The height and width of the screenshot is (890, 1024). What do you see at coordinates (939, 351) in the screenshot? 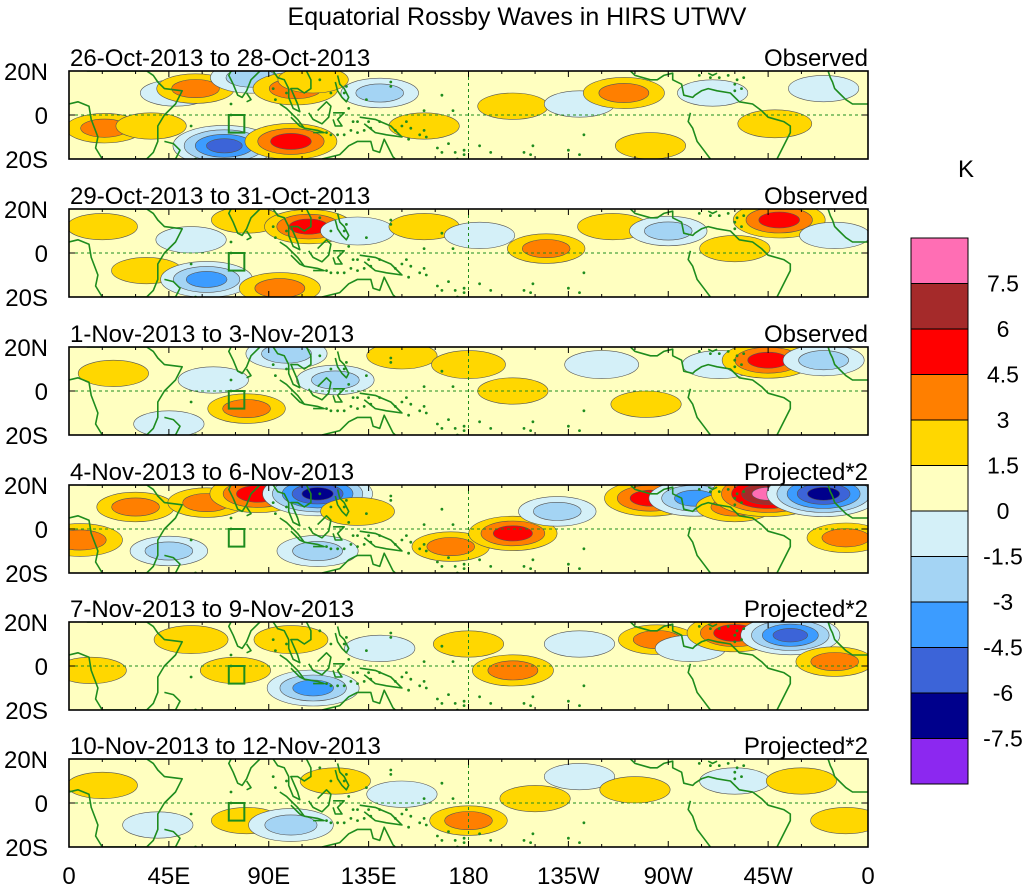
I see `colorbar-swatch` at bounding box center [939, 351].